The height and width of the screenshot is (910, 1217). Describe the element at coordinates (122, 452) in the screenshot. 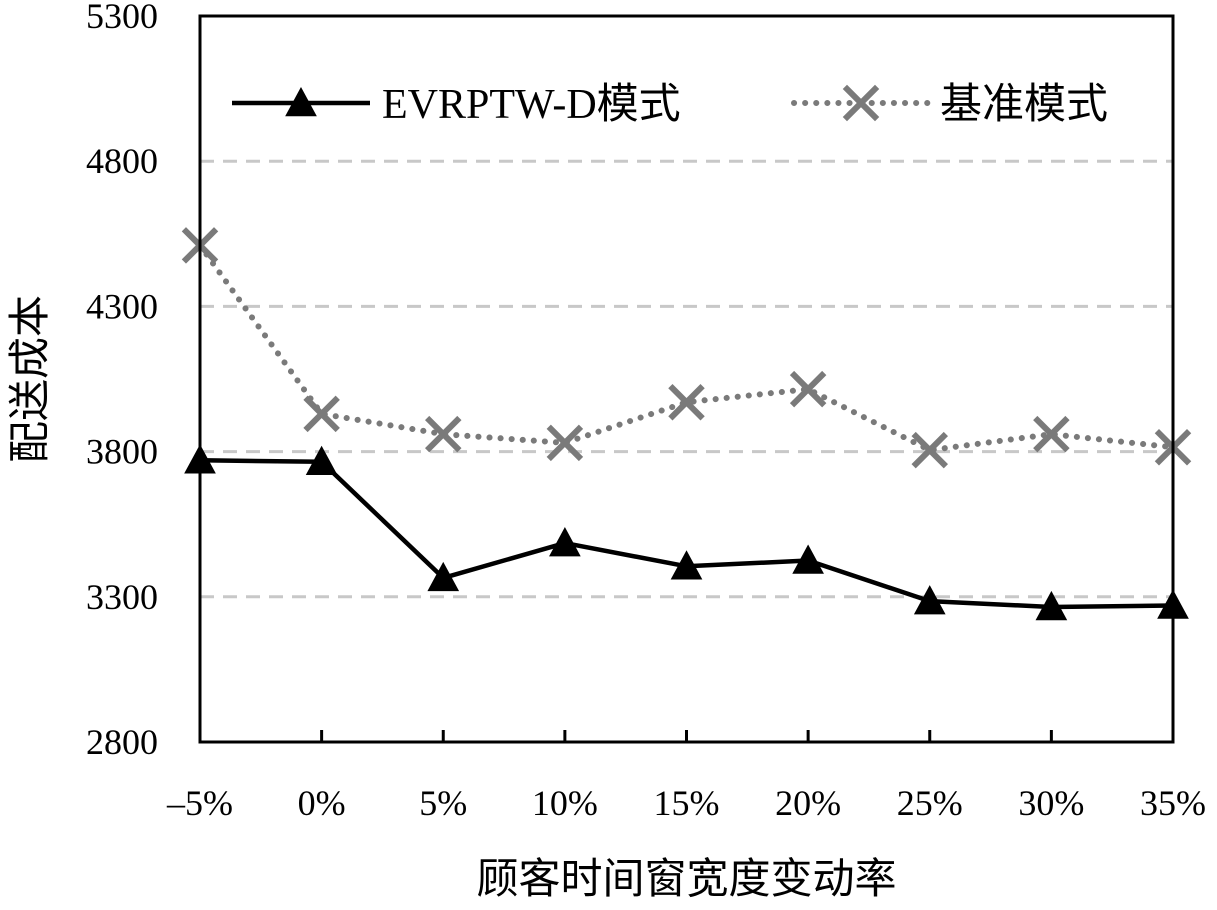

I see `y-tick-label: 3800` at that location.